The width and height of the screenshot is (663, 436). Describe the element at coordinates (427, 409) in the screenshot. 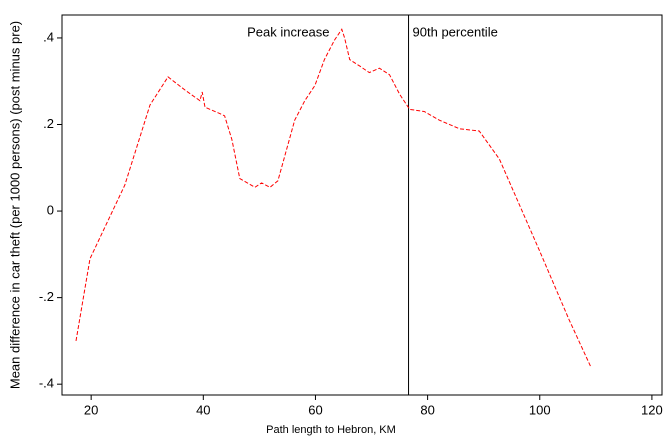

I see `x-tick-label: 80` at that location.